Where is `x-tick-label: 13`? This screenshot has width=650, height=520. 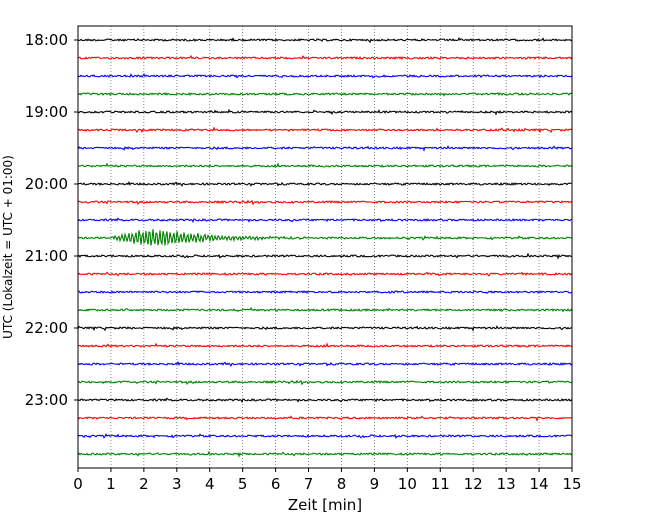 x-tick-label: 13 is located at coordinates (506, 484).